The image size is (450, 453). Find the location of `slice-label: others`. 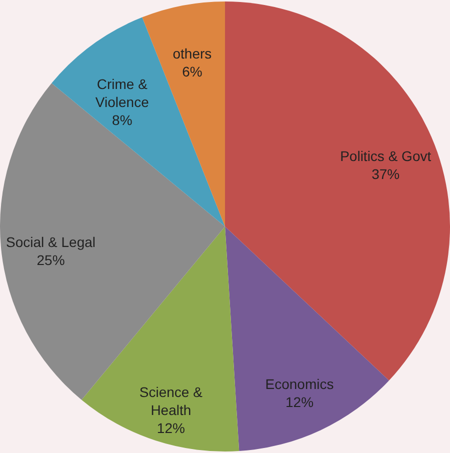

slice-label: others is located at coordinates (192, 54).